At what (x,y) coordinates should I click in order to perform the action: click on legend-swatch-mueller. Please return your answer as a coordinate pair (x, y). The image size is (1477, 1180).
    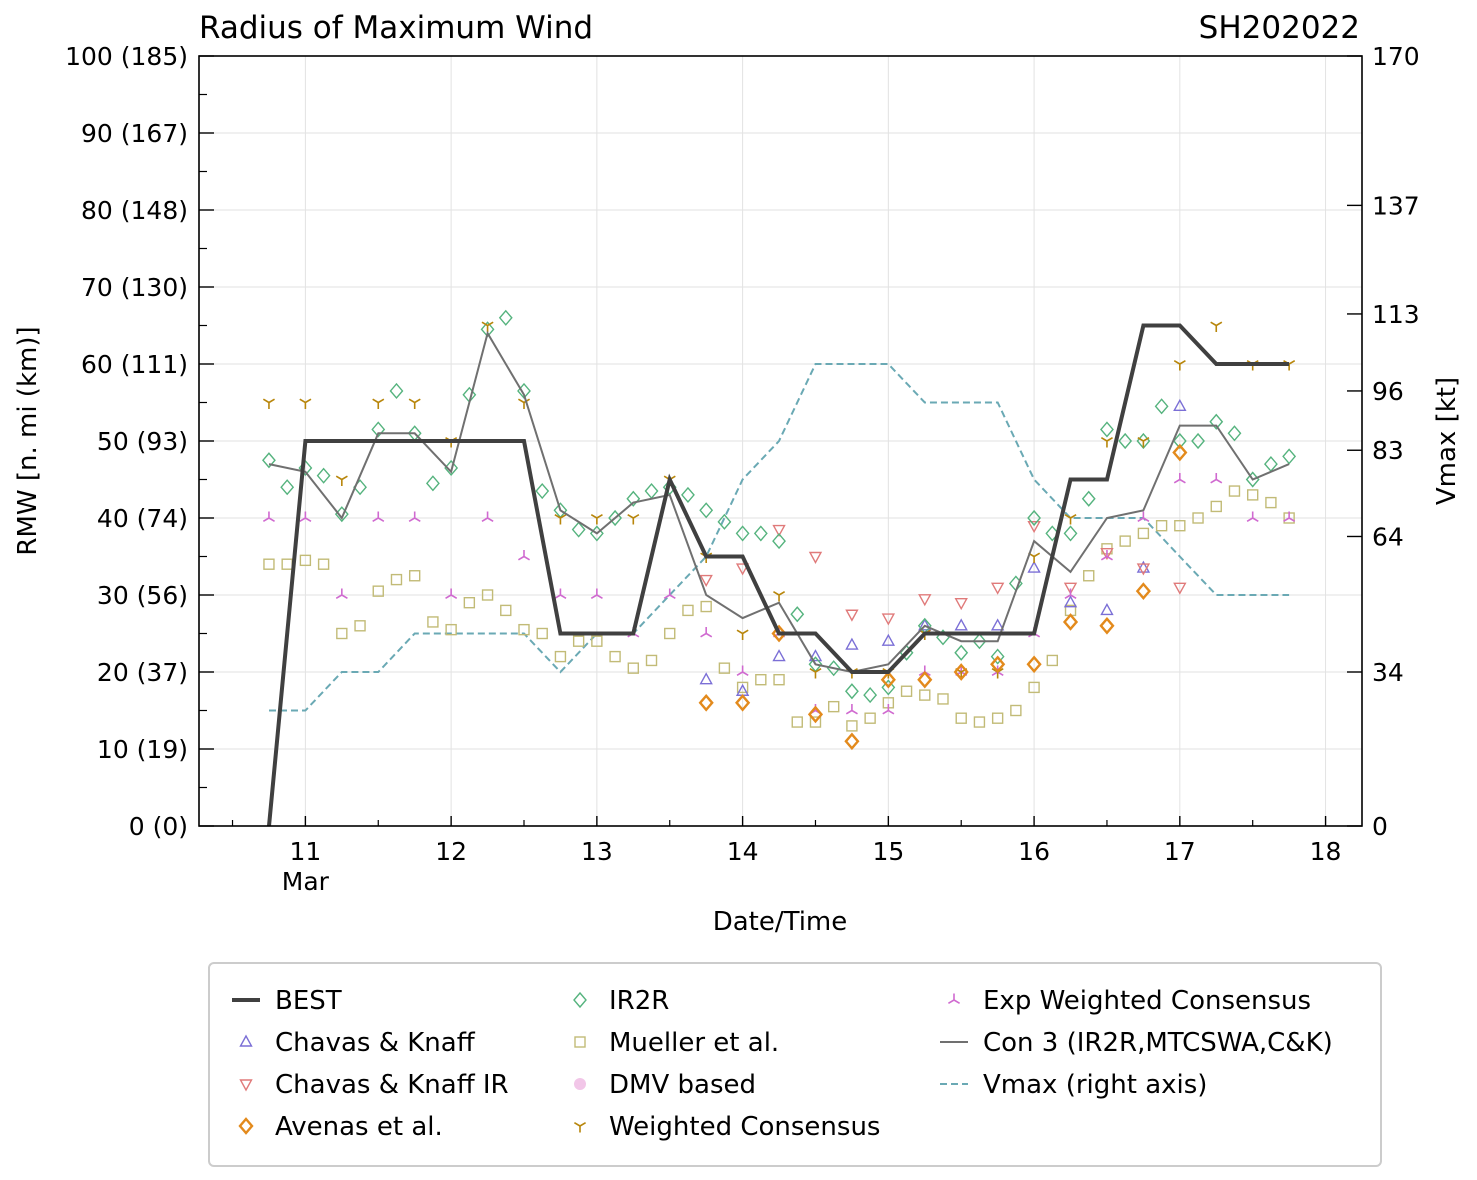
    Looking at the image, I should click on (580, 1042).